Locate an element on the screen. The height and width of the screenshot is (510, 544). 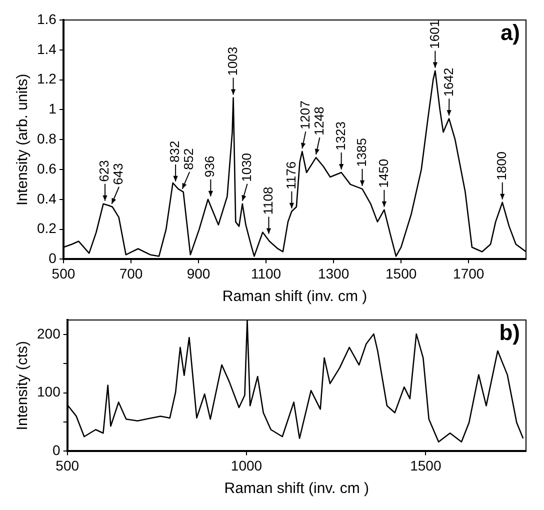
y-tick-label: 0.6 is located at coordinates (46, 168).